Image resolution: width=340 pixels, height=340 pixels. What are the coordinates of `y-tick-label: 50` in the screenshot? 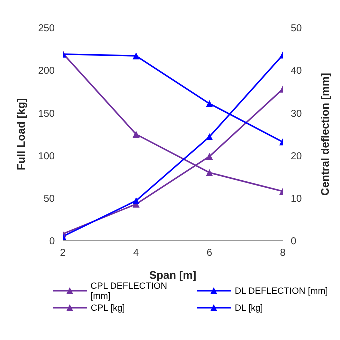 It's located at (50, 199).